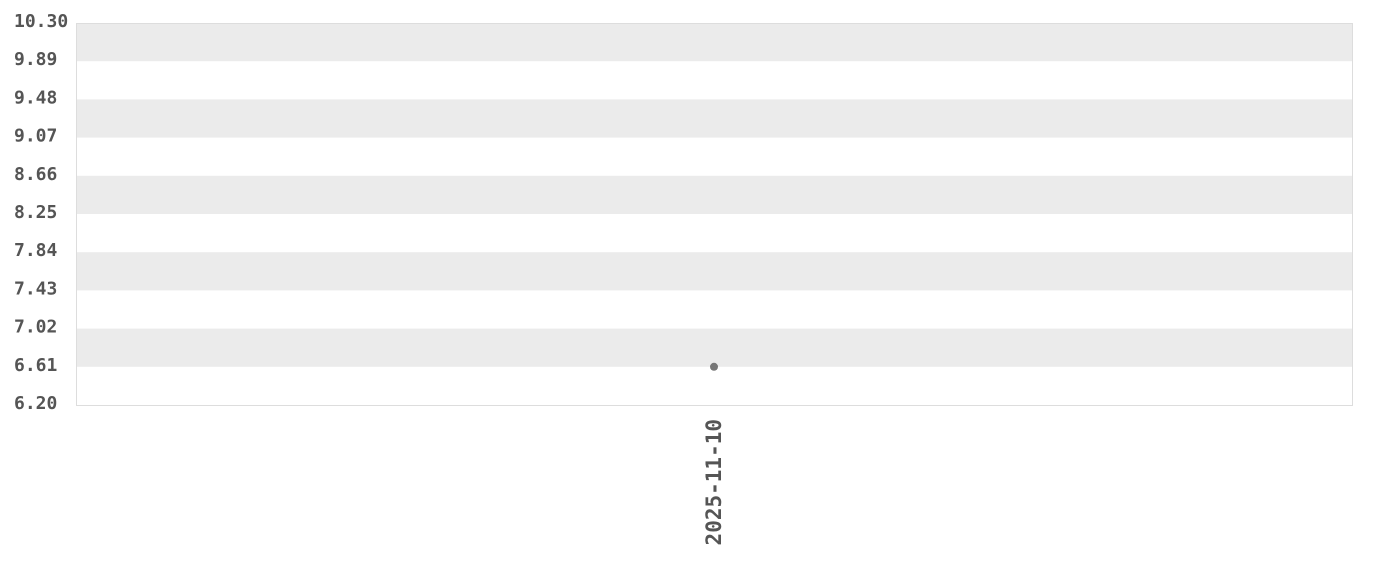  I want to click on data-points, so click(714, 366).